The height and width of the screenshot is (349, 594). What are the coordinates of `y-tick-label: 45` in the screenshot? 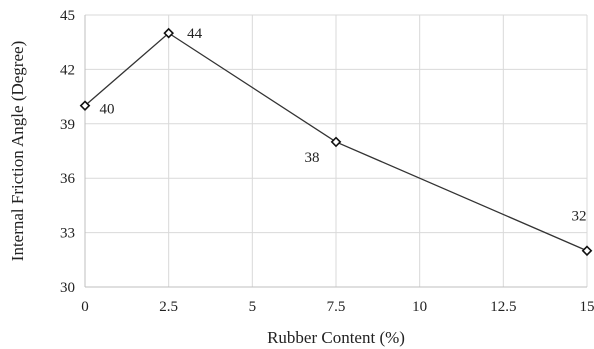 It's located at (67, 16).